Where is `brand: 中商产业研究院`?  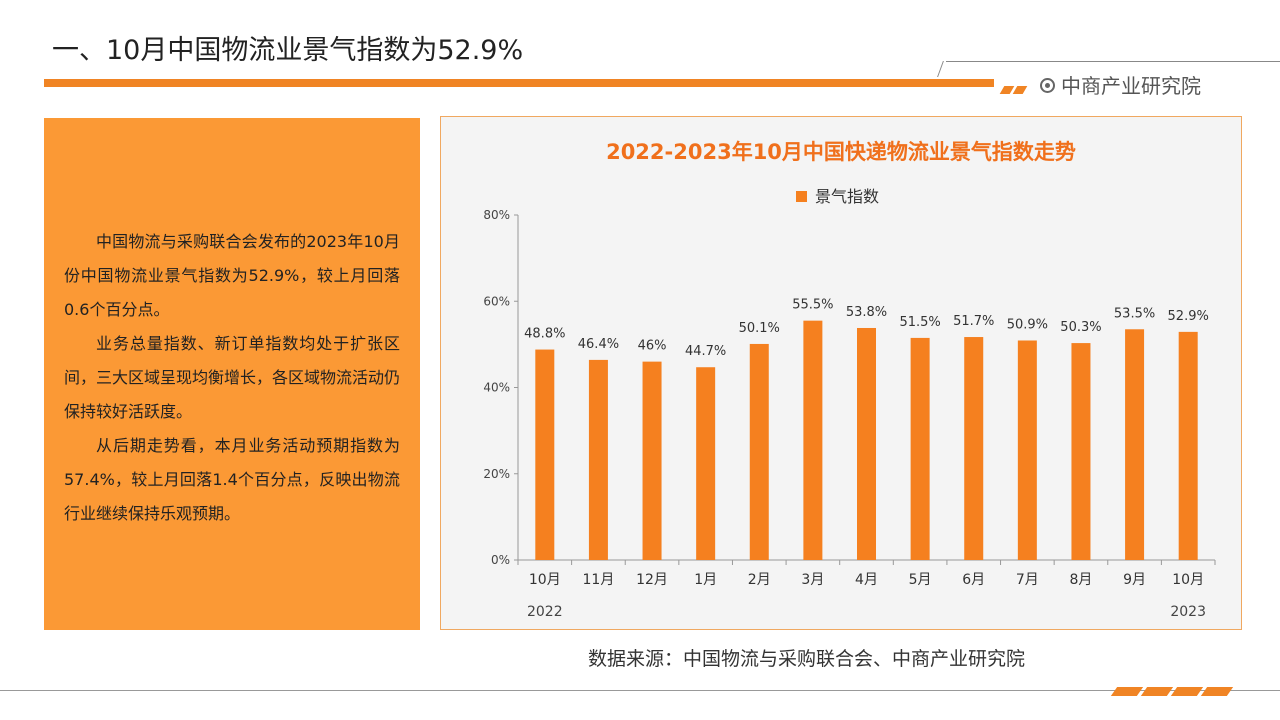 brand: 中商产业研究院 is located at coordinates (1120, 84).